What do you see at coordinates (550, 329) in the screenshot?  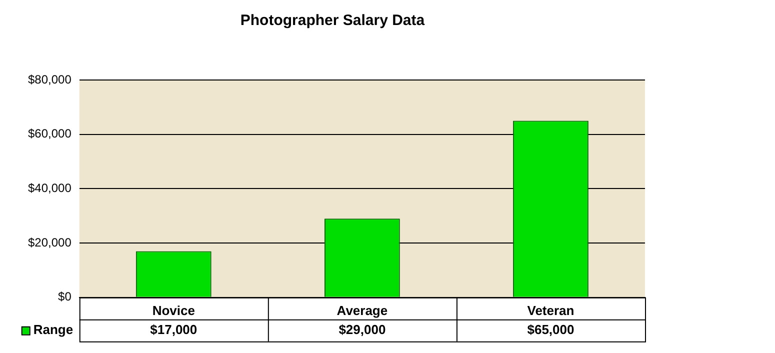 I see `data-label: $65,000` at bounding box center [550, 329].